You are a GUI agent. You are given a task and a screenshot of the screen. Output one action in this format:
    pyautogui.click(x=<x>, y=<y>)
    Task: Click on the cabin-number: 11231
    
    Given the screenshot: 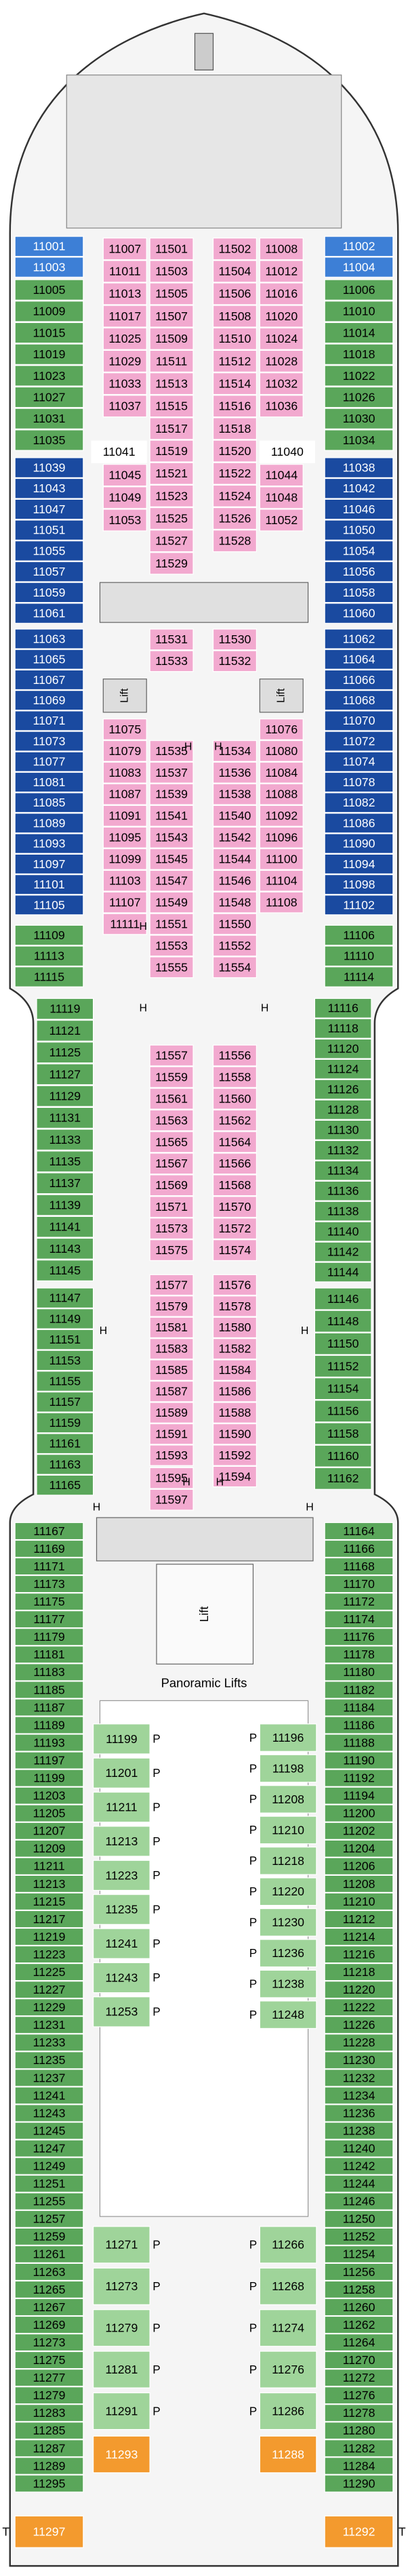 What is the action you would take?
    pyautogui.click(x=50, y=2025)
    